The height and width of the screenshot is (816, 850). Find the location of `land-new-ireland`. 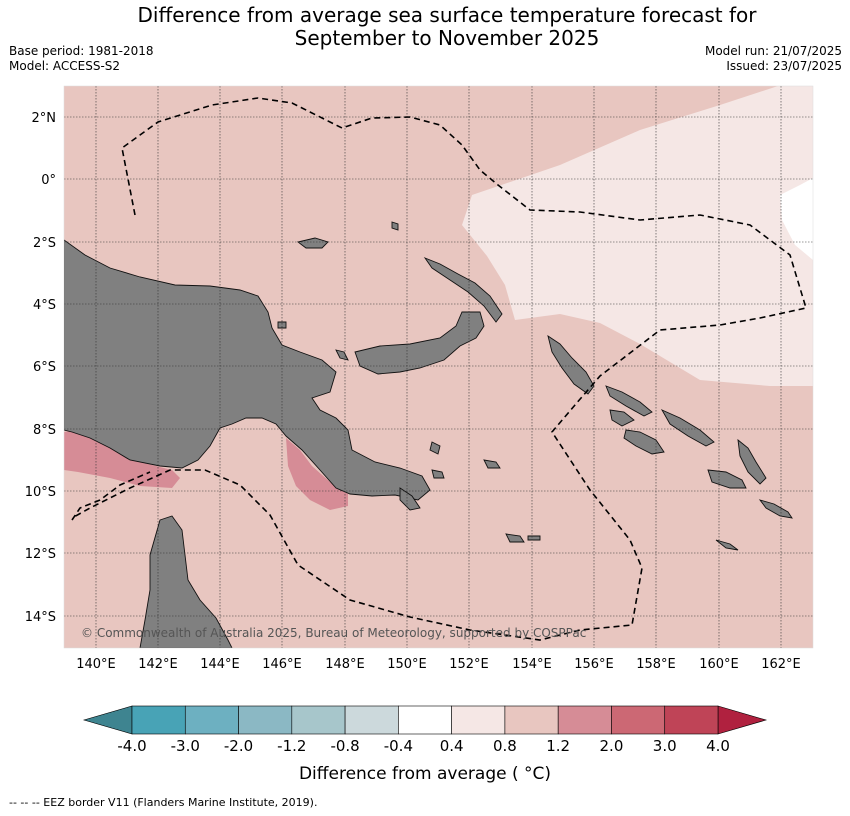

land-new-ireland is located at coordinates (463, 290).